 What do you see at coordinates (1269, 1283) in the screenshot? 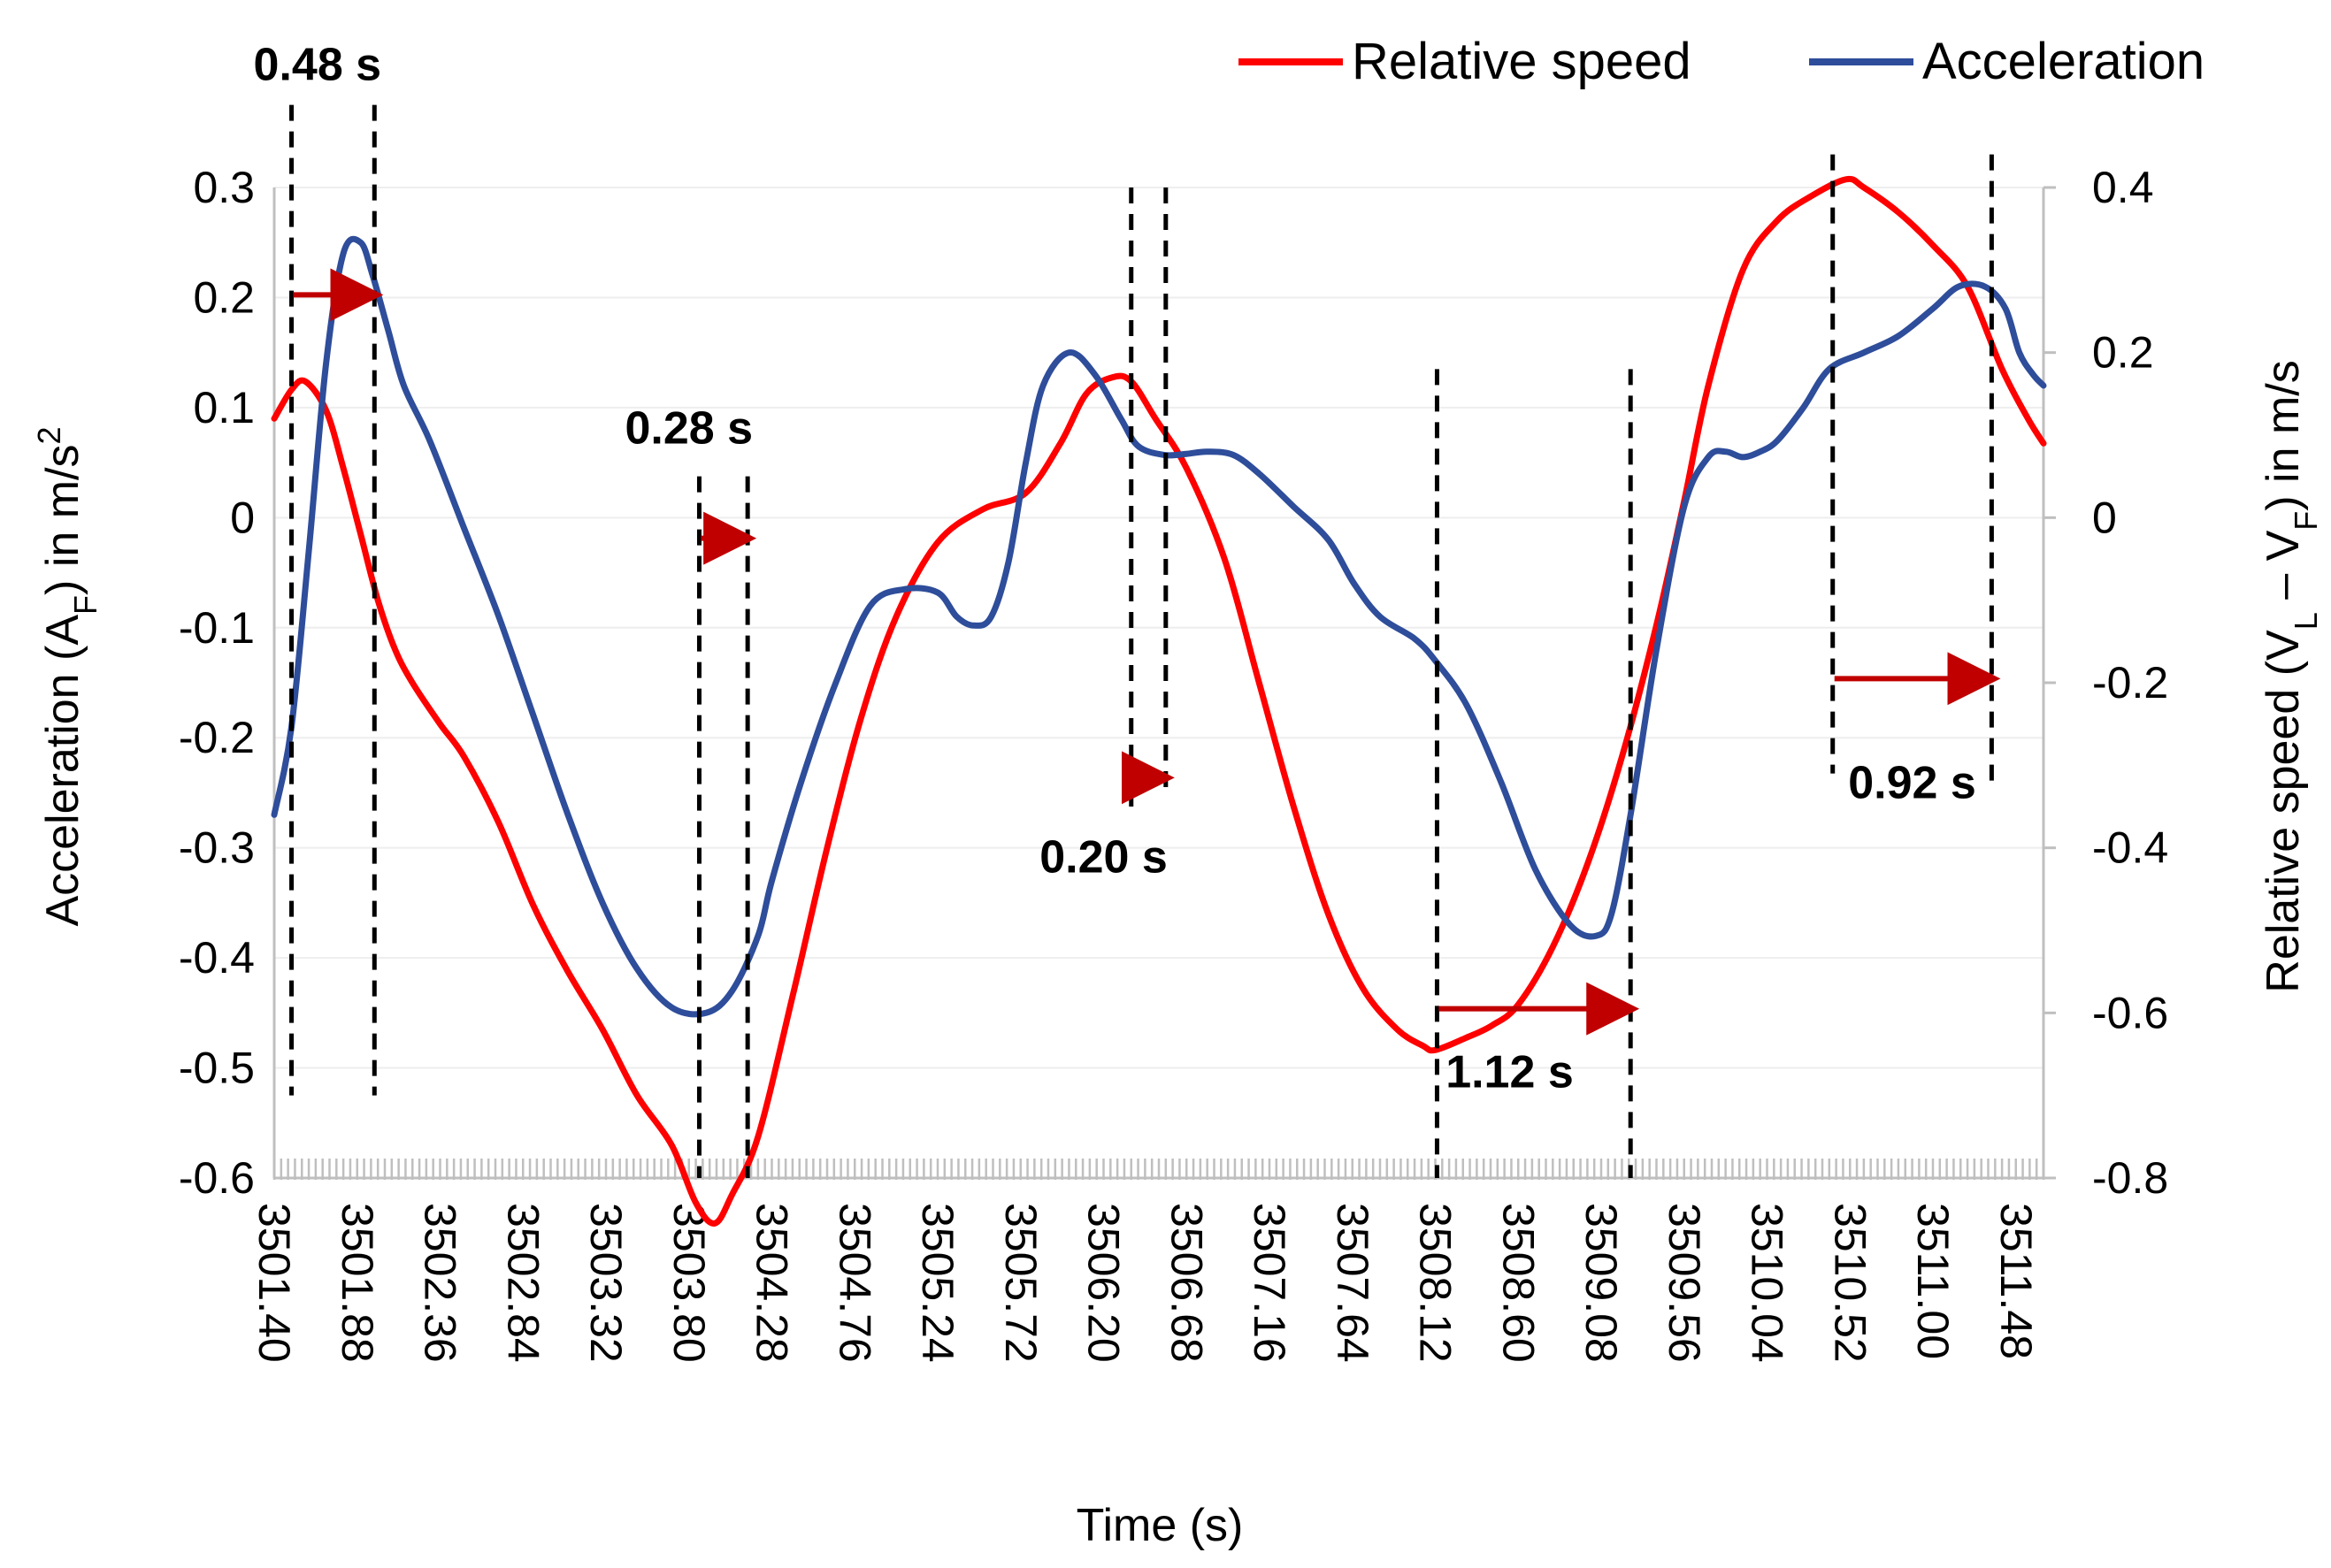
I see `x-tick-label: 3507.16` at bounding box center [1269, 1283].